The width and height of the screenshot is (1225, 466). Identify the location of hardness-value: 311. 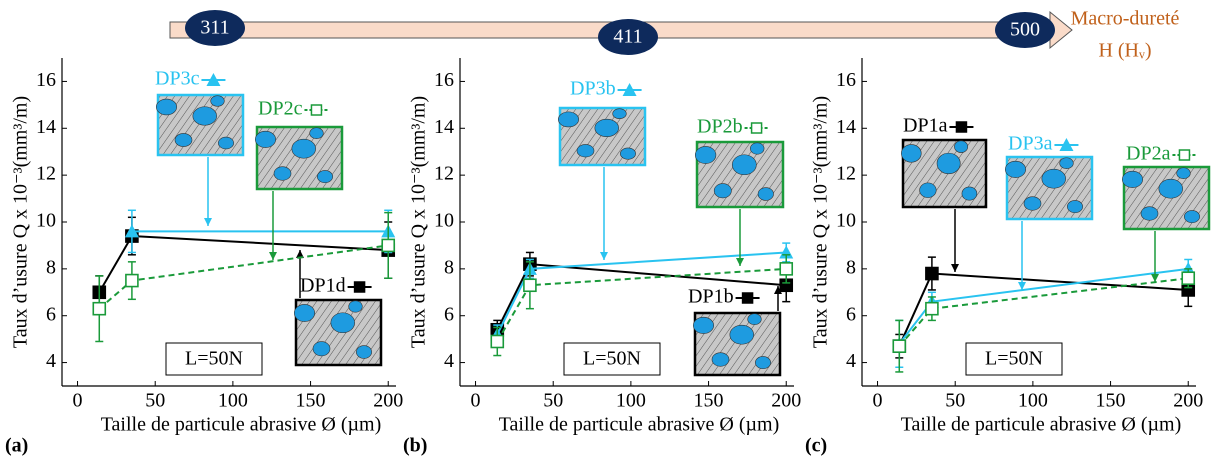
(214, 28).